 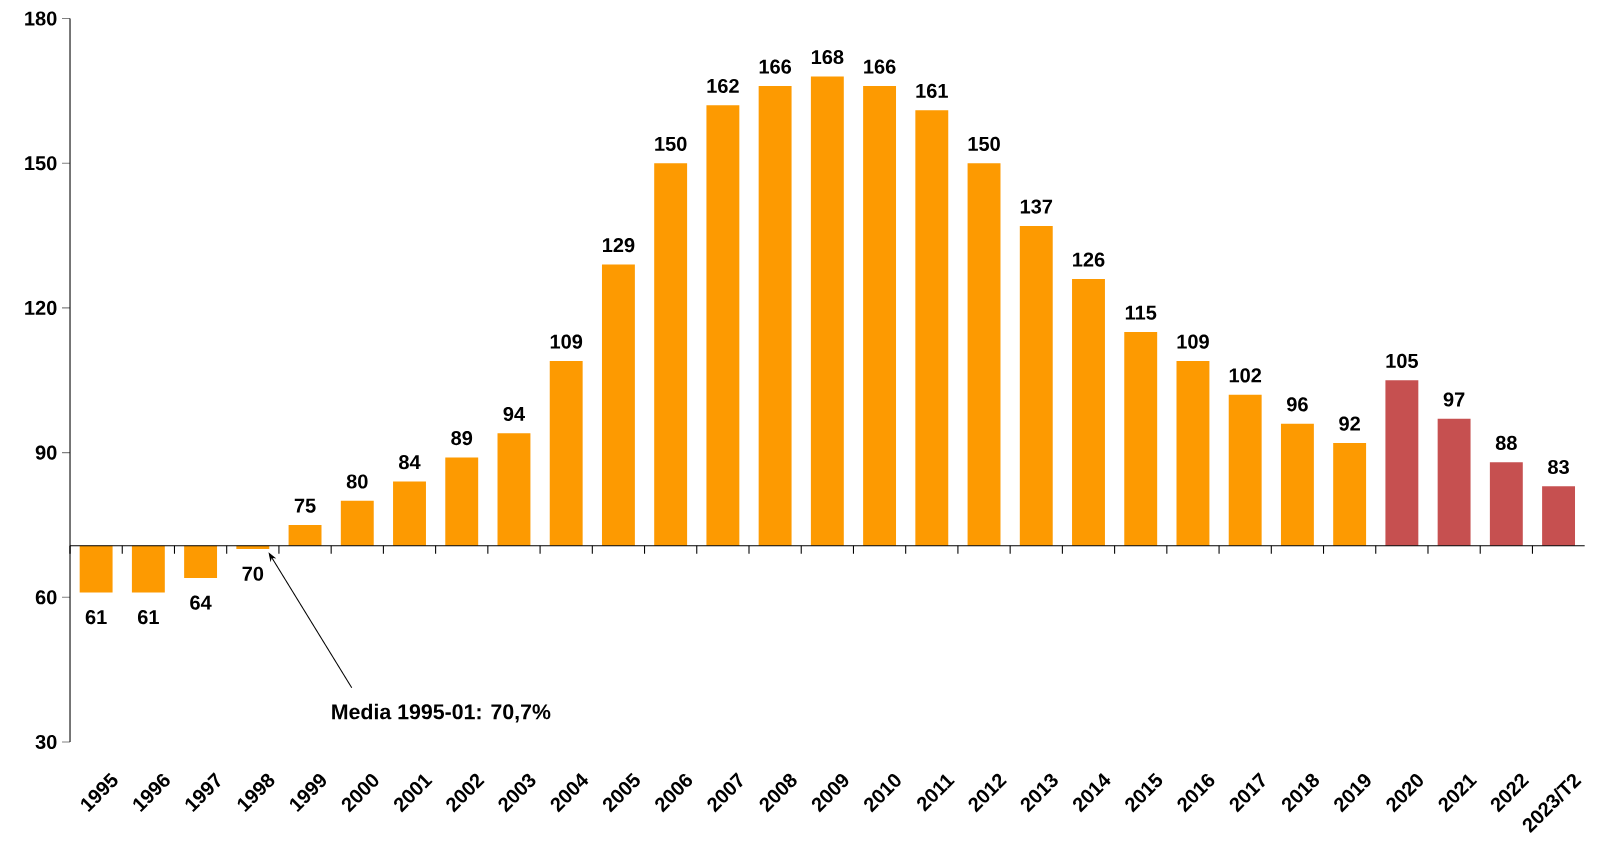 I want to click on data-label: 75, so click(x=305, y=505).